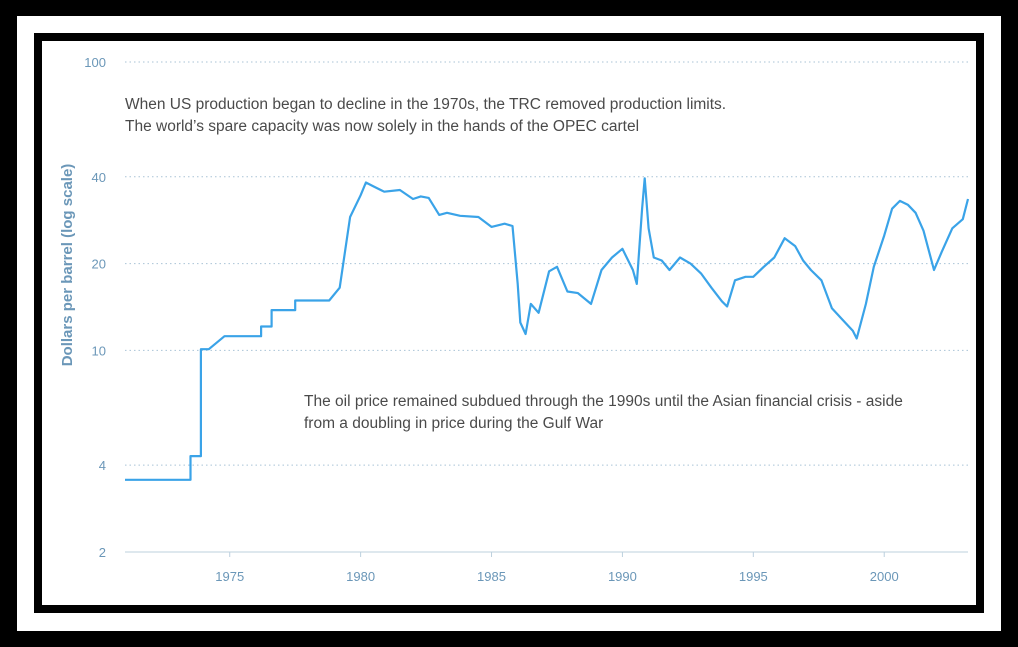  I want to click on x-tick-label-1985: 1985, so click(491, 576).